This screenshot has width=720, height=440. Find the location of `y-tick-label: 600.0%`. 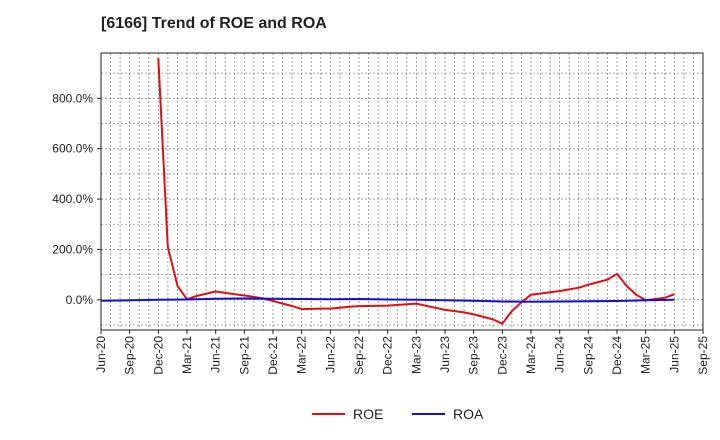

y-tick-label: 600.0% is located at coordinates (72, 149).